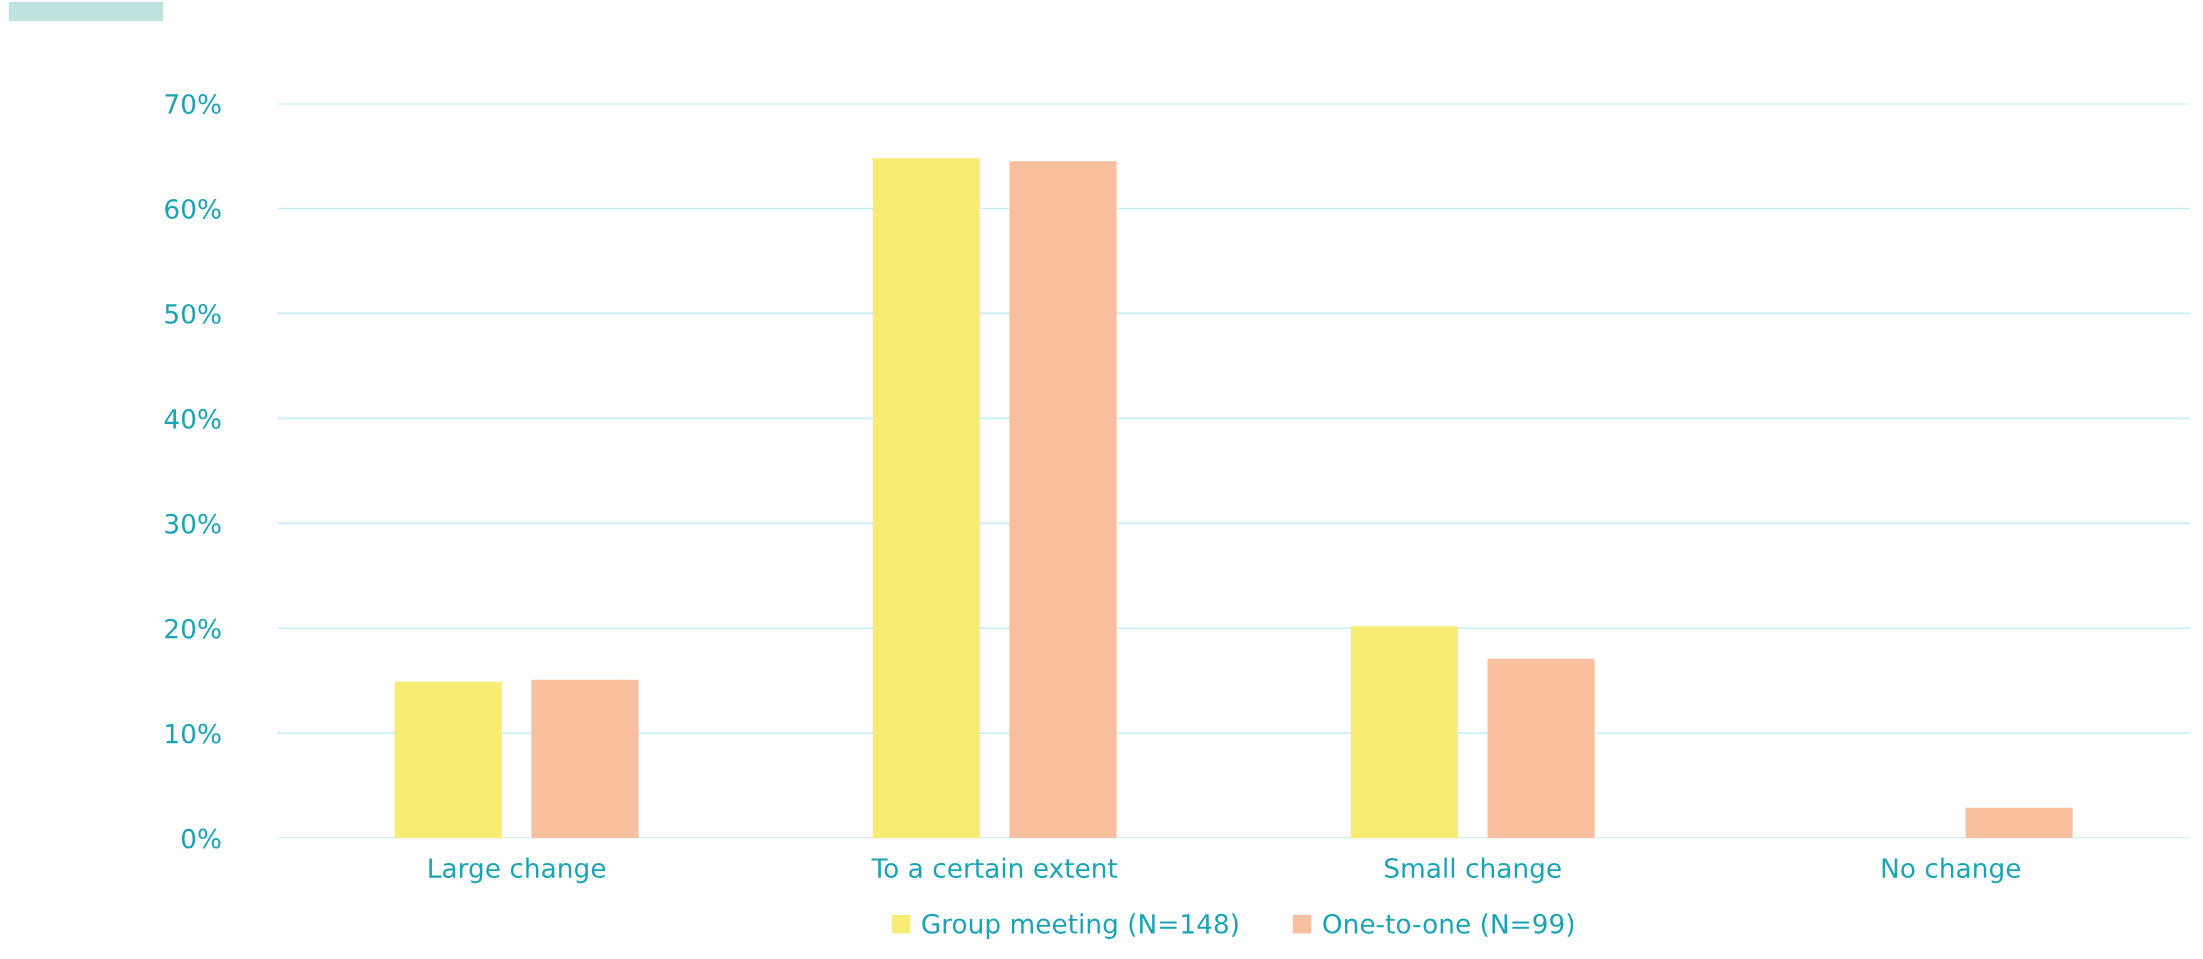 This screenshot has width=2203, height=959. Describe the element at coordinates (1080, 926) in the screenshot. I see `legend-label: Group meeting (N=148)` at that location.